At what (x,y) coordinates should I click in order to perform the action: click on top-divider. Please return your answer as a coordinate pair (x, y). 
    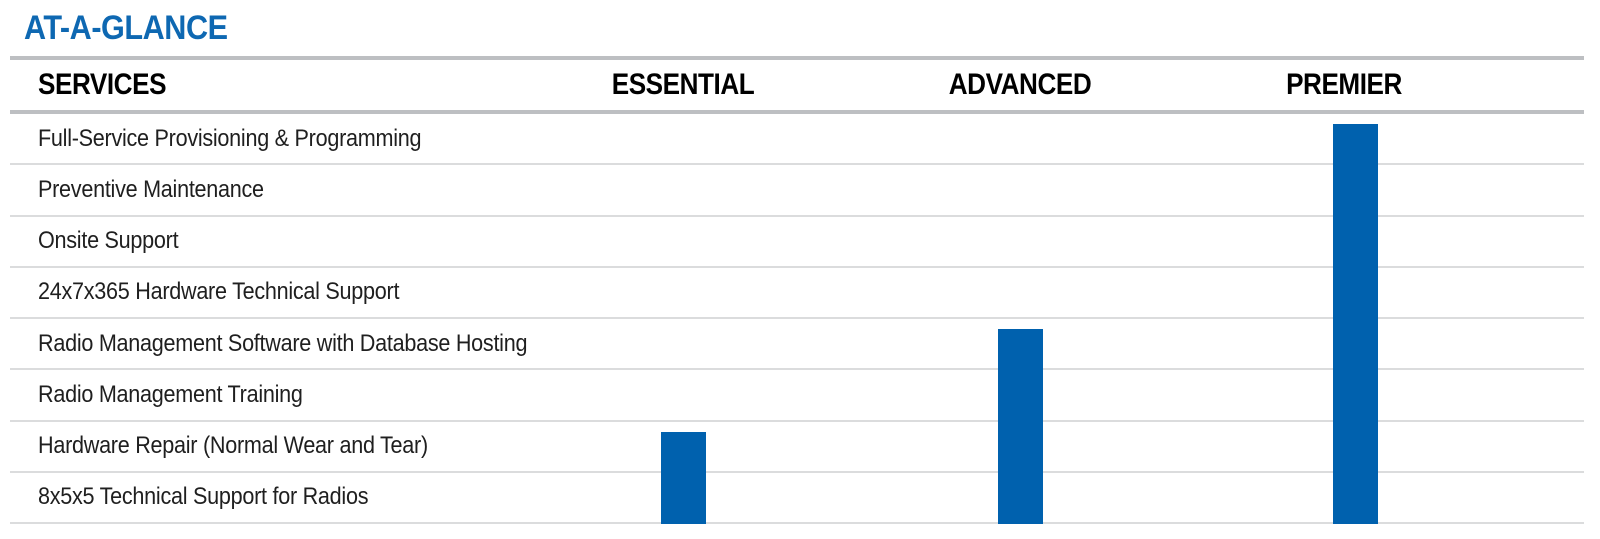
    Looking at the image, I should click on (797, 58).